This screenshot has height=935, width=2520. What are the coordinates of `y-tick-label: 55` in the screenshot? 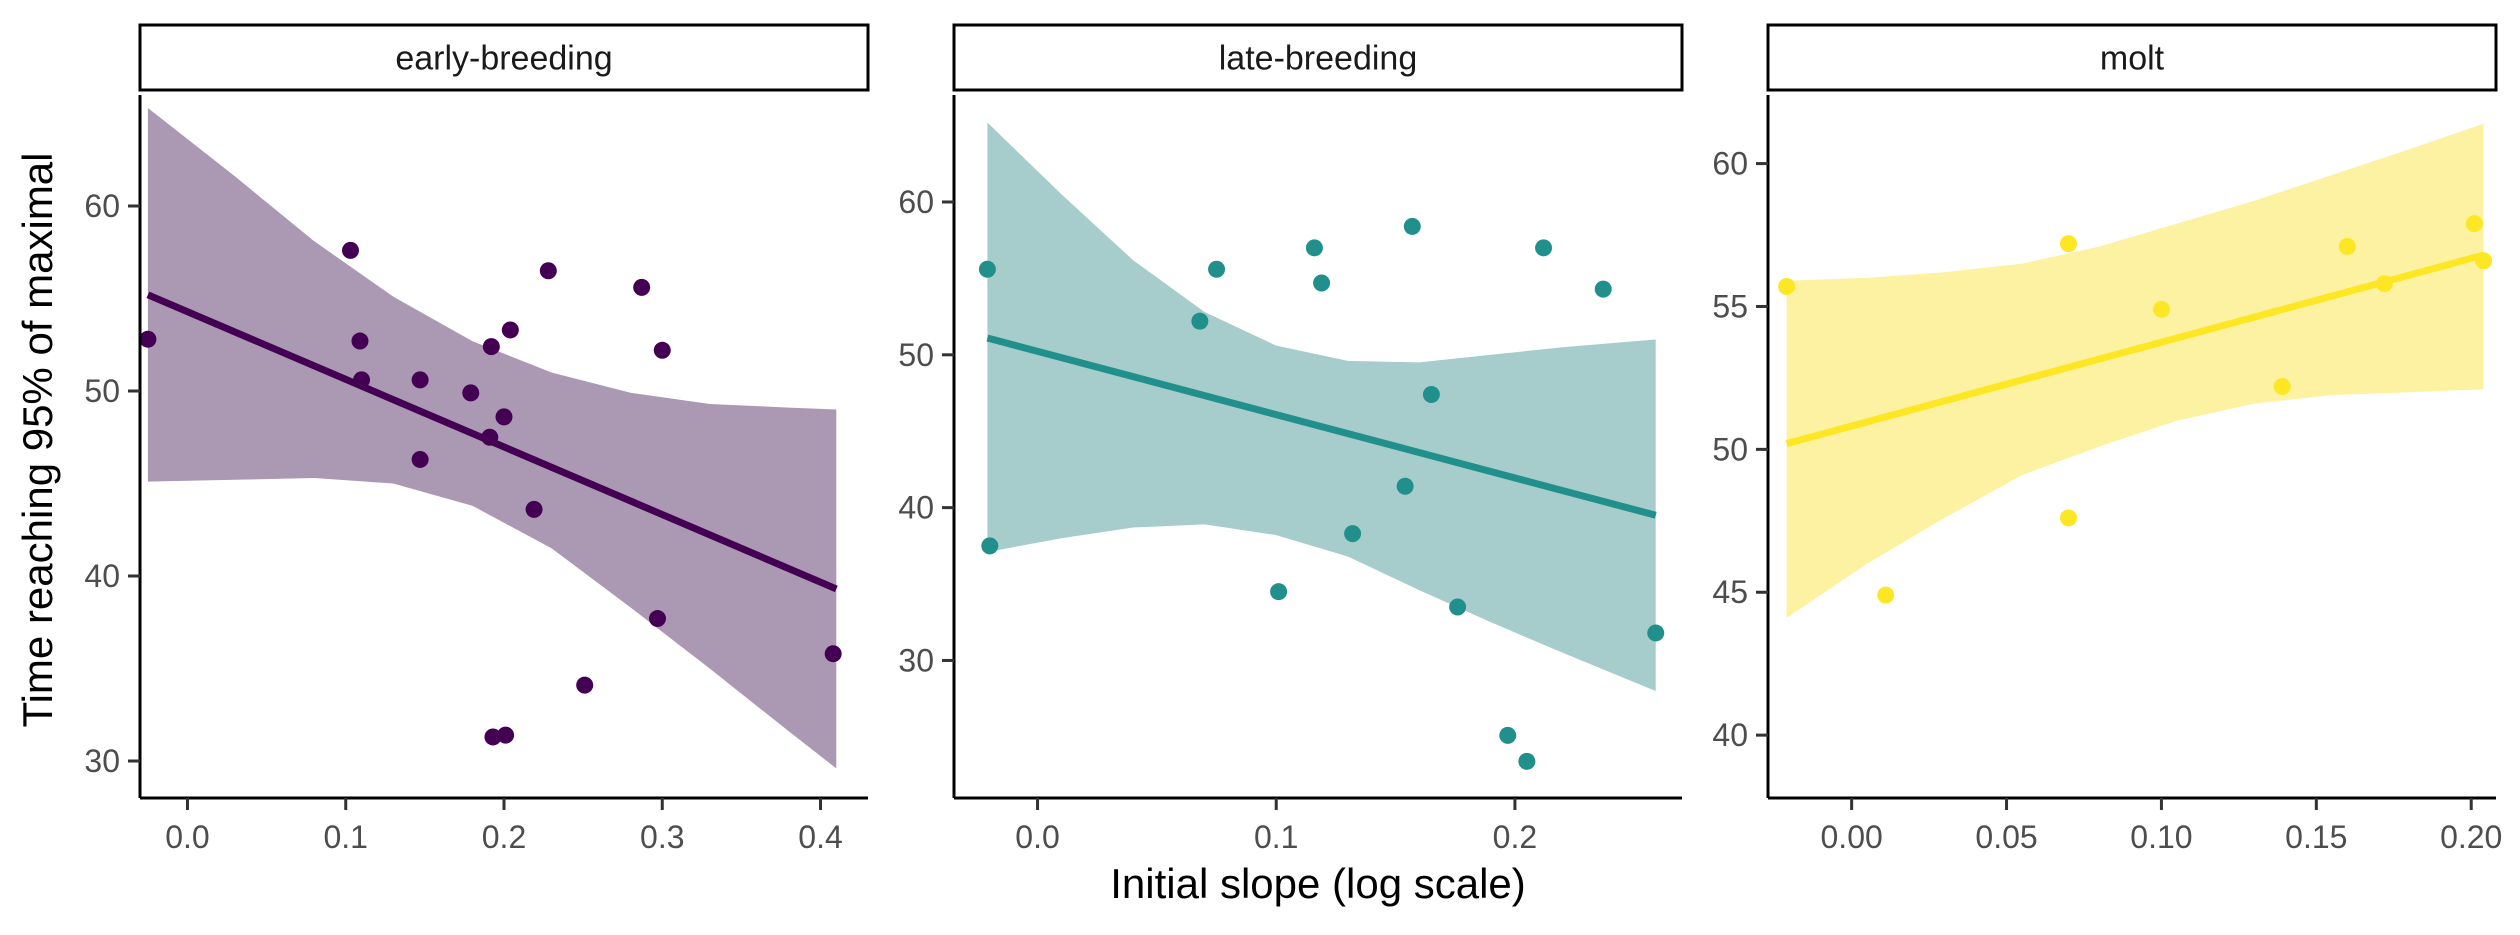 It's located at (1730, 306).